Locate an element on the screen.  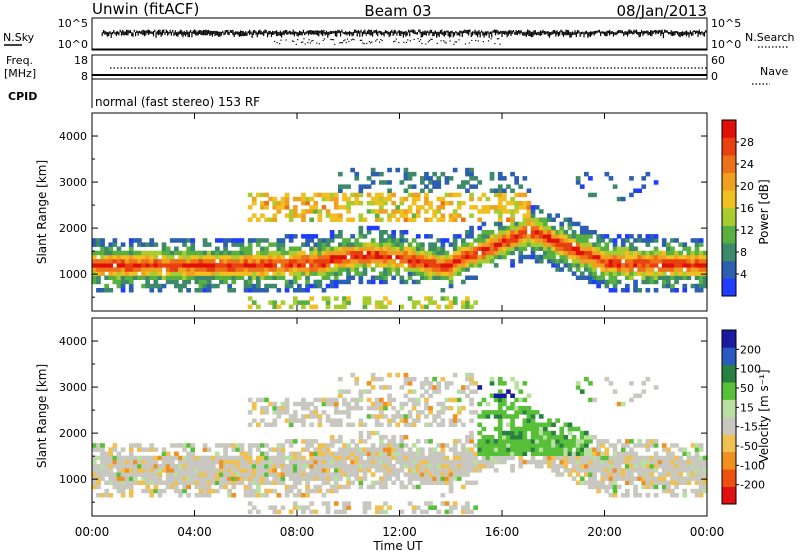
nsky-trace is located at coordinates (399, 39).